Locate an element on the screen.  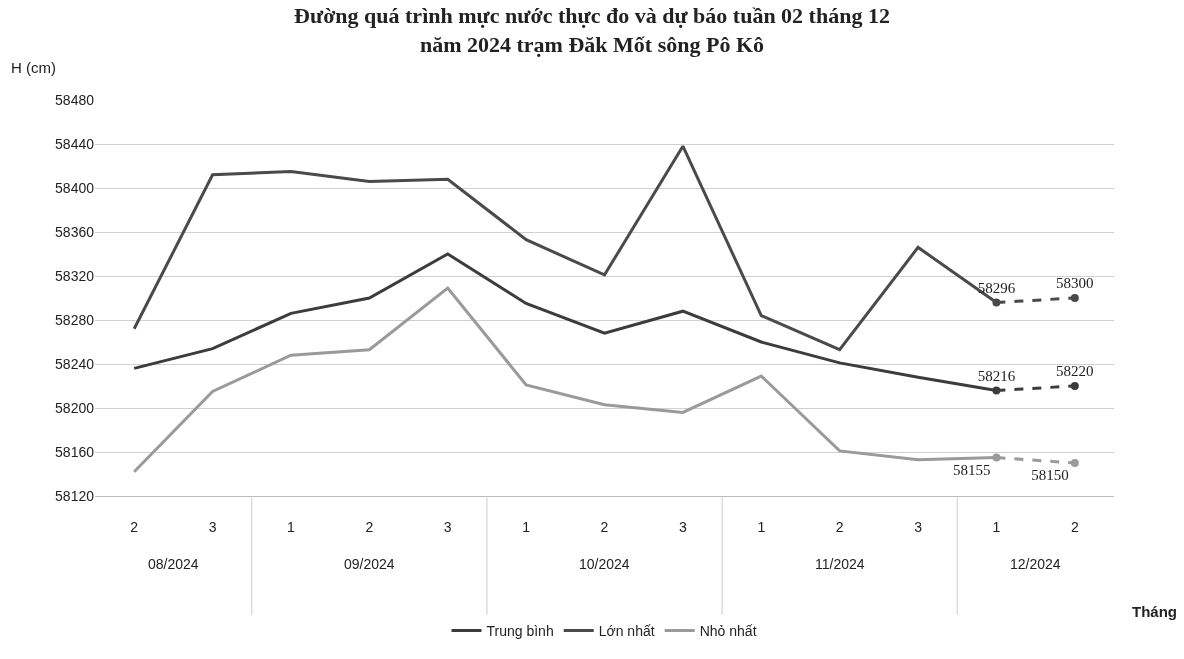
legend-label: Lớn nhất is located at coordinates (626, 630).